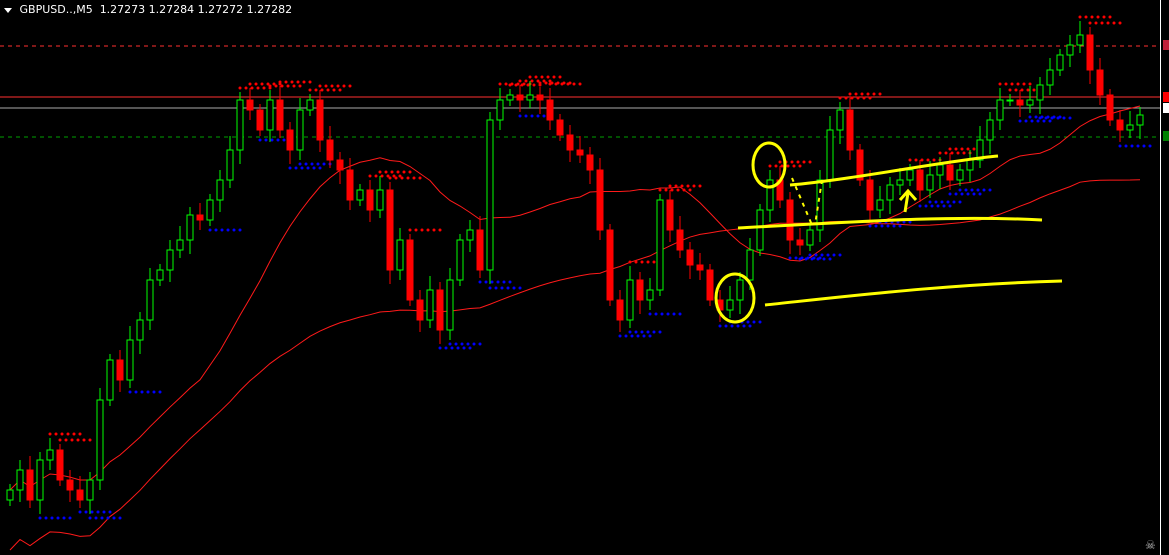 This screenshot has height=555, width=1169. Describe the element at coordinates (1166, 136) in the screenshot. I see `price-badge-lower` at that location.